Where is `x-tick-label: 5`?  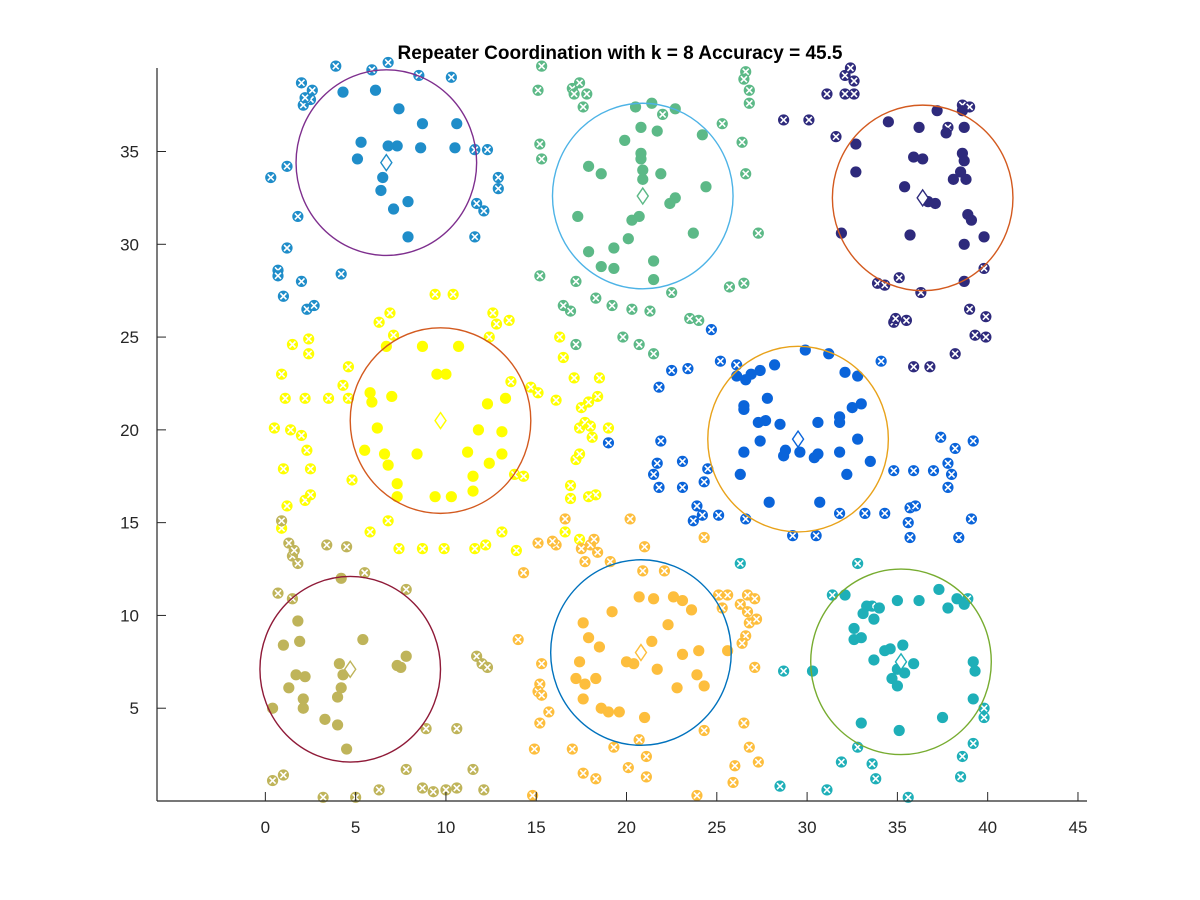 x-tick-label: 5 is located at coordinates (355, 827).